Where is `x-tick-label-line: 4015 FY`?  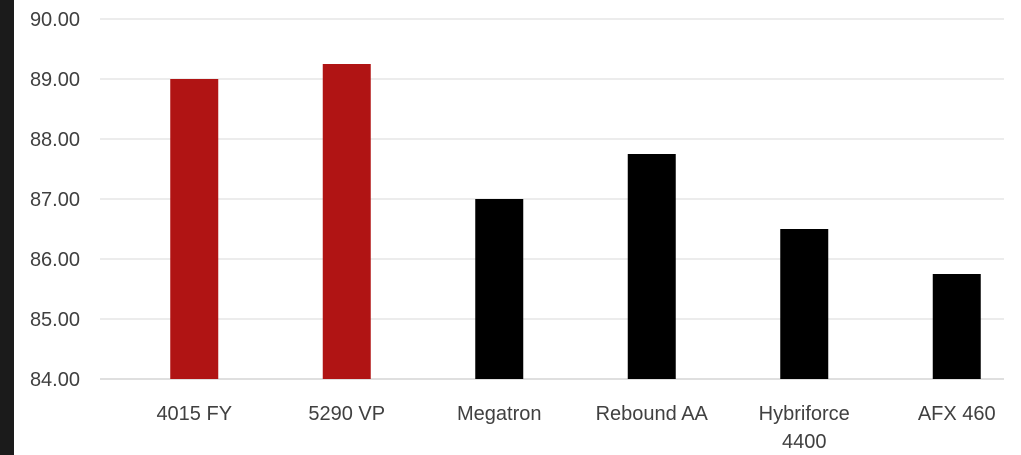
x-tick-label-line: 4015 FY is located at coordinates (194, 414).